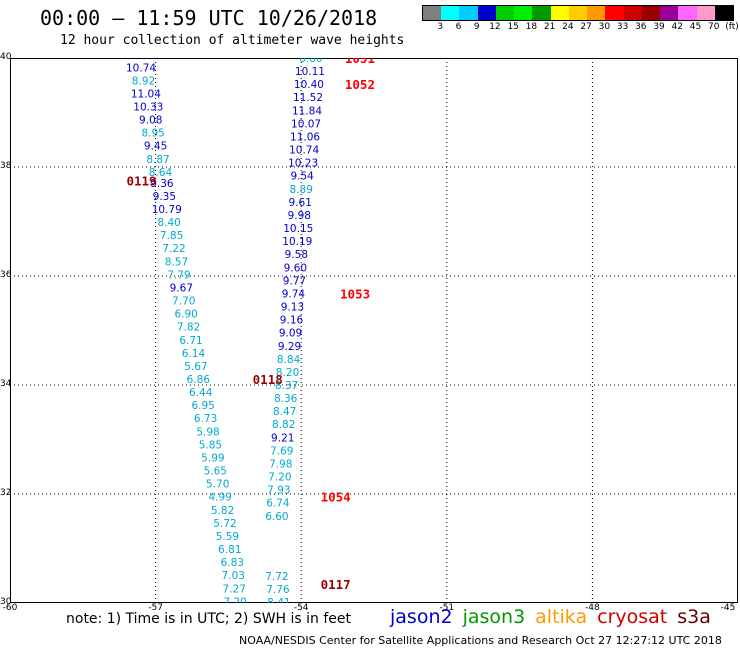 The height and width of the screenshot is (650, 740). What do you see at coordinates (209, 18) in the screenshot?
I see `page-title: 00:00 – 11:59 UTC 10/26/2018` at bounding box center [209, 18].